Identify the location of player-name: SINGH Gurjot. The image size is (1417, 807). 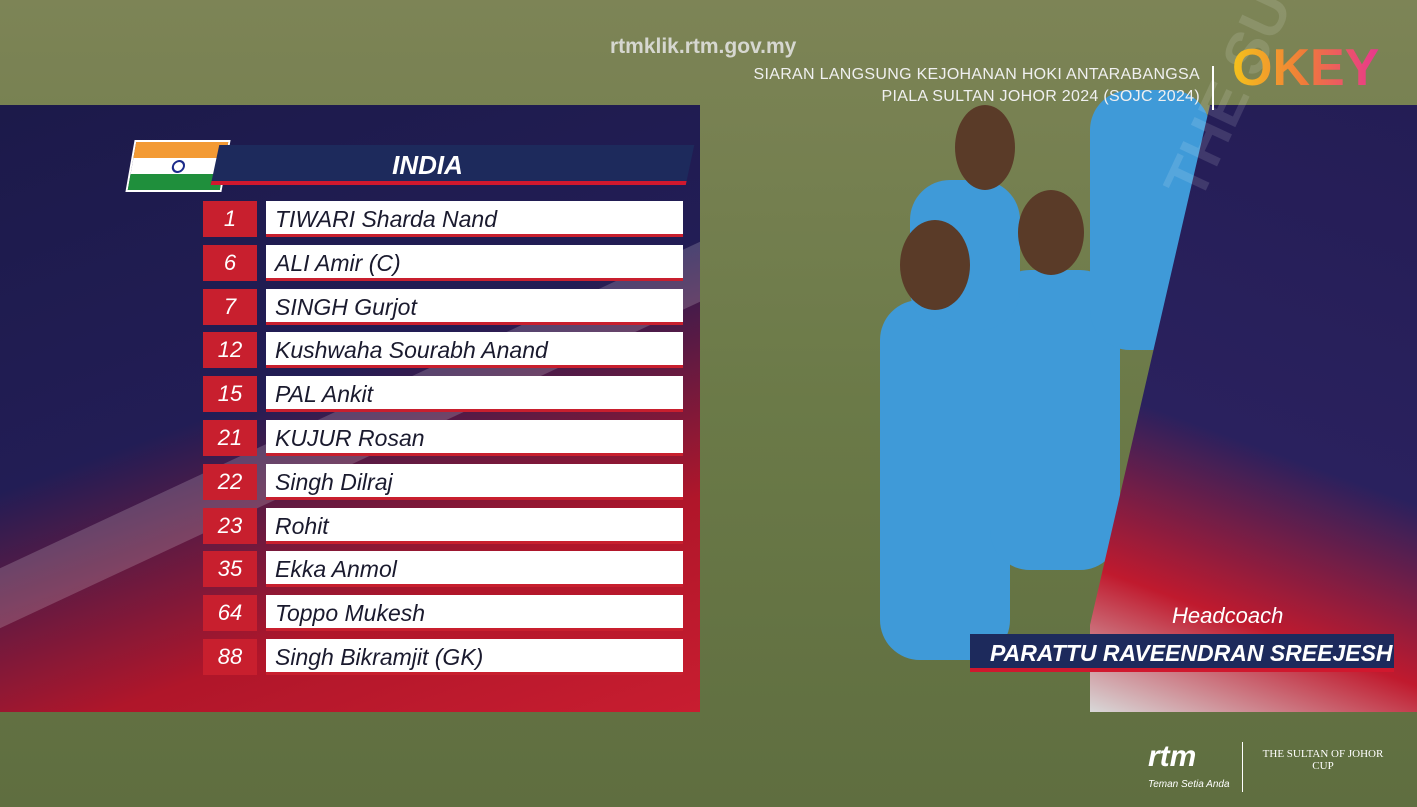
(474, 306).